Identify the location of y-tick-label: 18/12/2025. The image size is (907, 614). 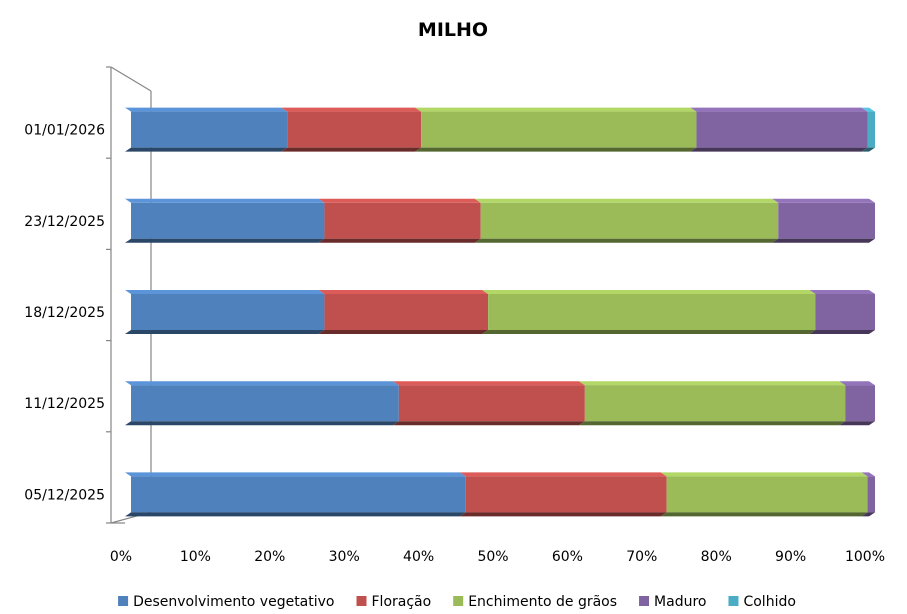
(64, 313).